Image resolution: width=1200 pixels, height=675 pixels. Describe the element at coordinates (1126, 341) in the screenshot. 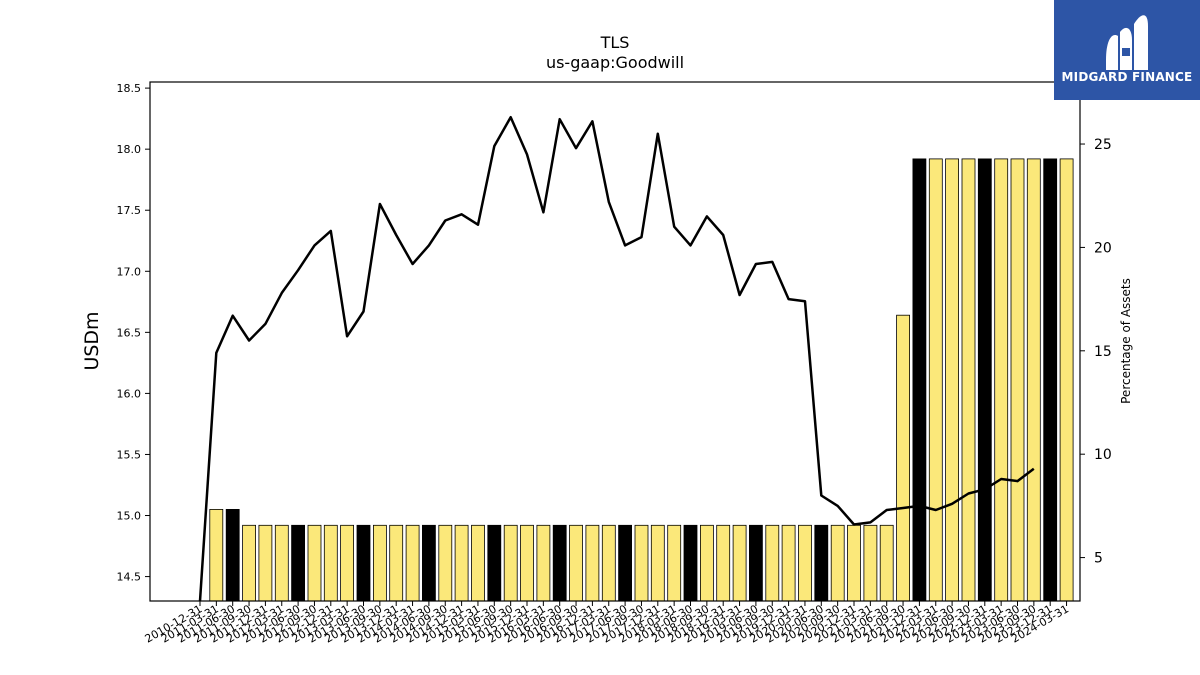

I see `y2-axis-label: Percentage of Assets` at that location.